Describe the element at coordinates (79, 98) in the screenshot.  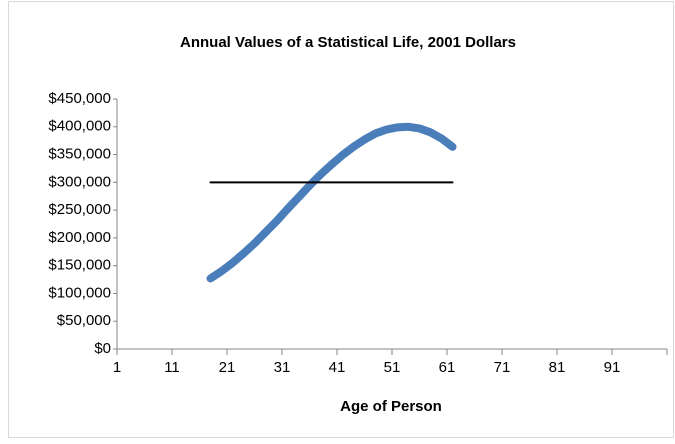
I see `y-tick-label: $450,000` at that location.